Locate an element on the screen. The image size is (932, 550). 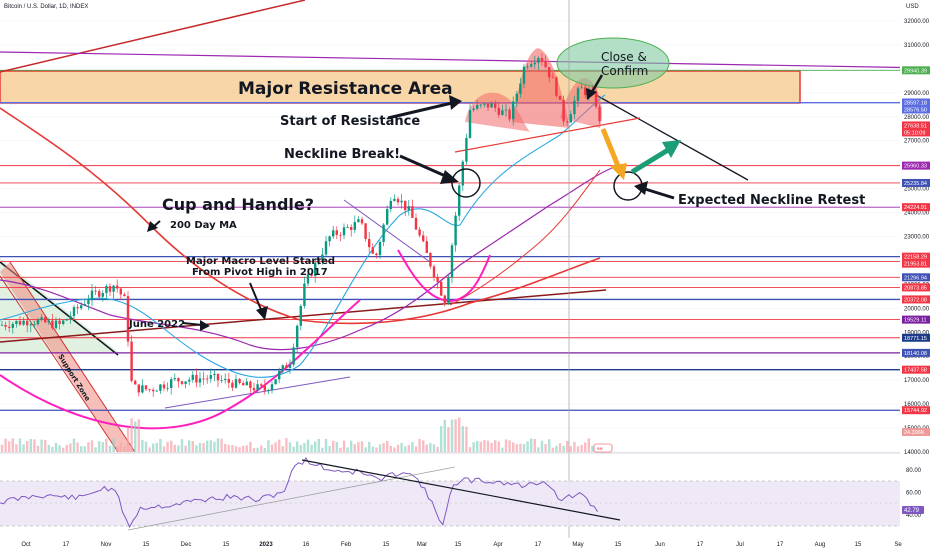
price-tick-label: 31000.00 is located at coordinates (917, 46).